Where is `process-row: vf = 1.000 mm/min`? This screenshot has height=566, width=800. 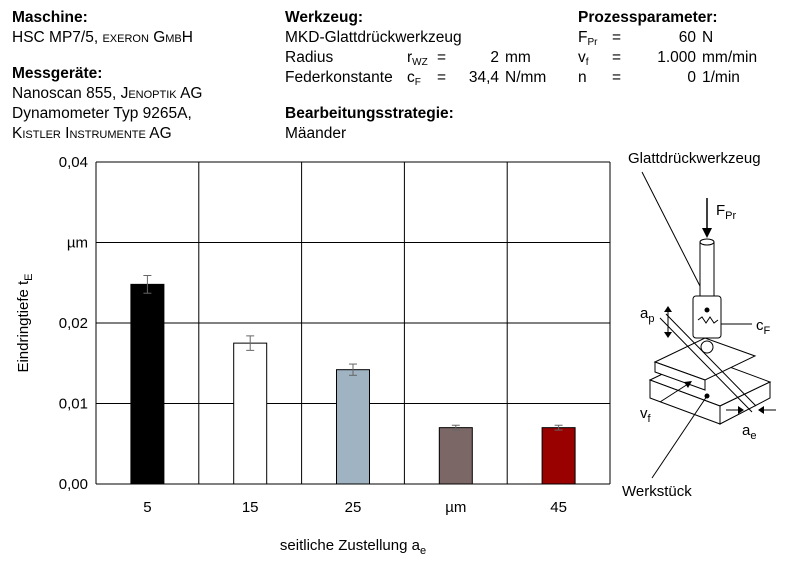 process-row: vf = 1.000 mm/min is located at coordinates (667, 58).